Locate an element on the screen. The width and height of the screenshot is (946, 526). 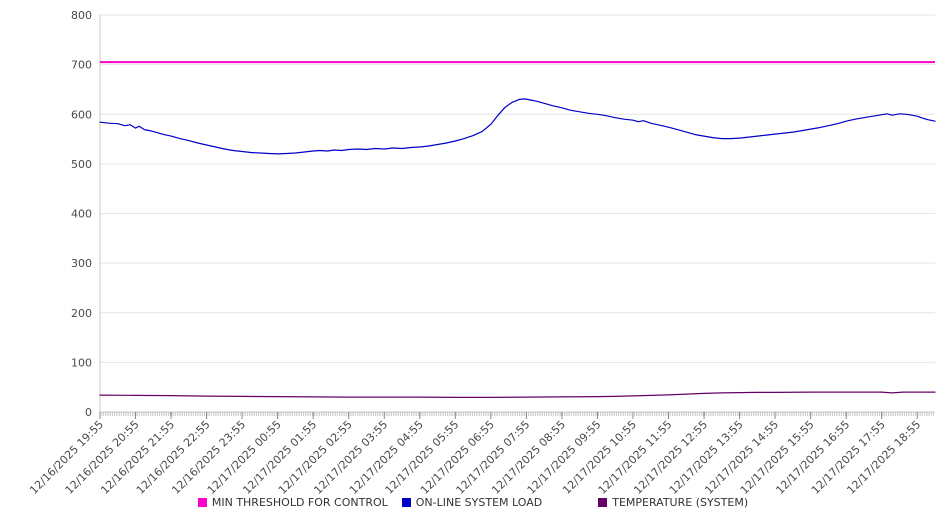
legend-label: TEMPERATURE (SYSTEM) is located at coordinates (680, 502).